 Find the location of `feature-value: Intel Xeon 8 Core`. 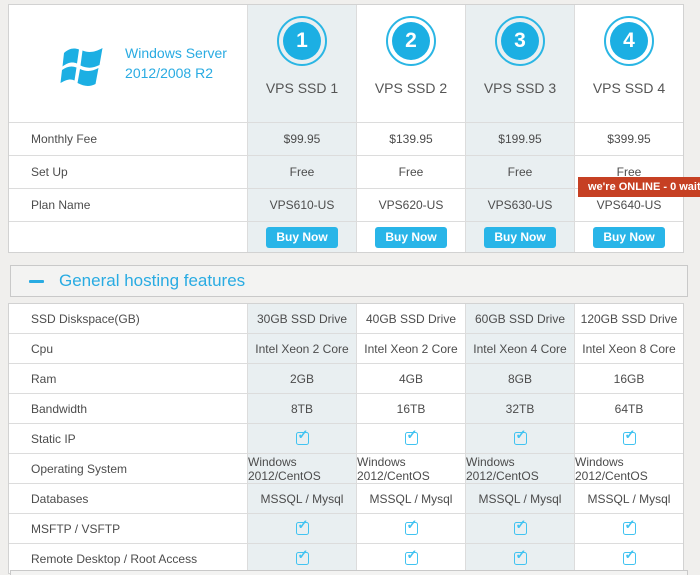

feature-value: Intel Xeon 8 Core is located at coordinates (628, 348).